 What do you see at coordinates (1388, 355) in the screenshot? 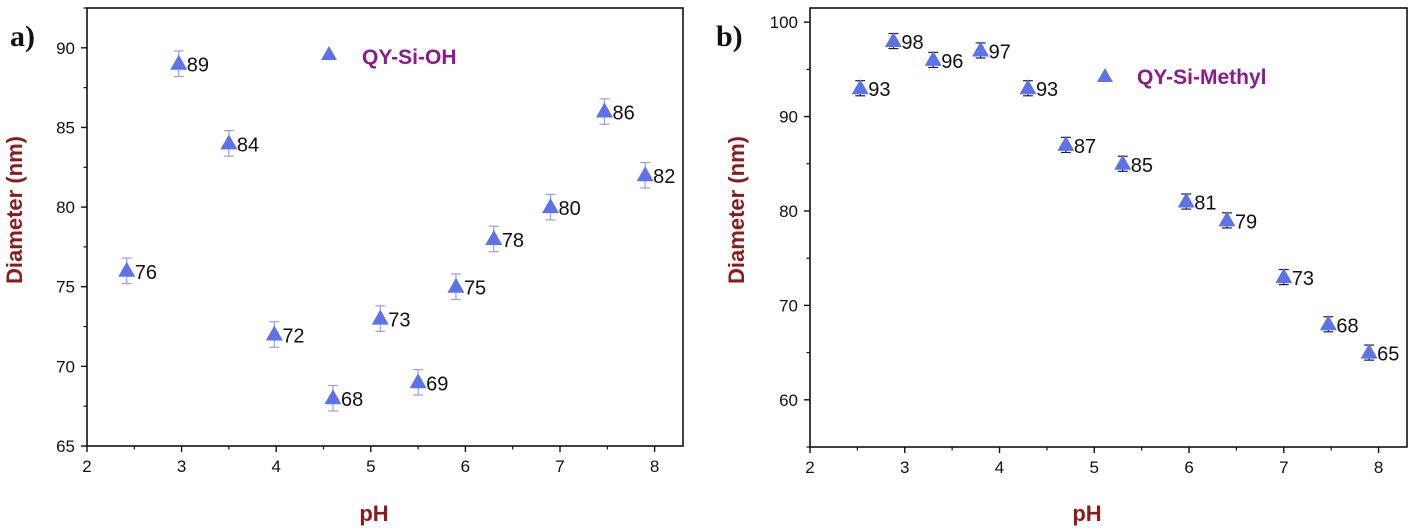
I see `panel-b-data-label: 65` at bounding box center [1388, 355].